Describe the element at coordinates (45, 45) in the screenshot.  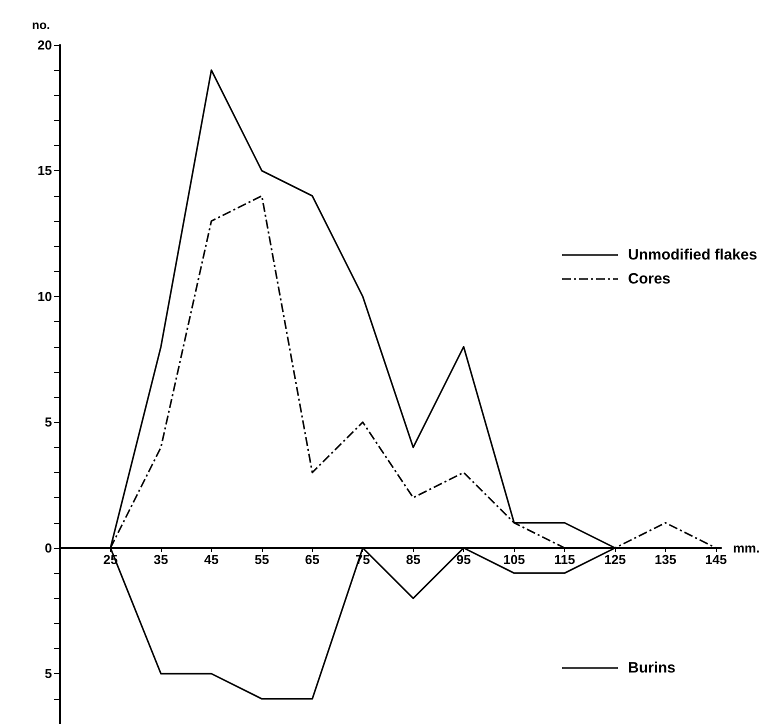
I see `y-tick-label: 20` at that location.